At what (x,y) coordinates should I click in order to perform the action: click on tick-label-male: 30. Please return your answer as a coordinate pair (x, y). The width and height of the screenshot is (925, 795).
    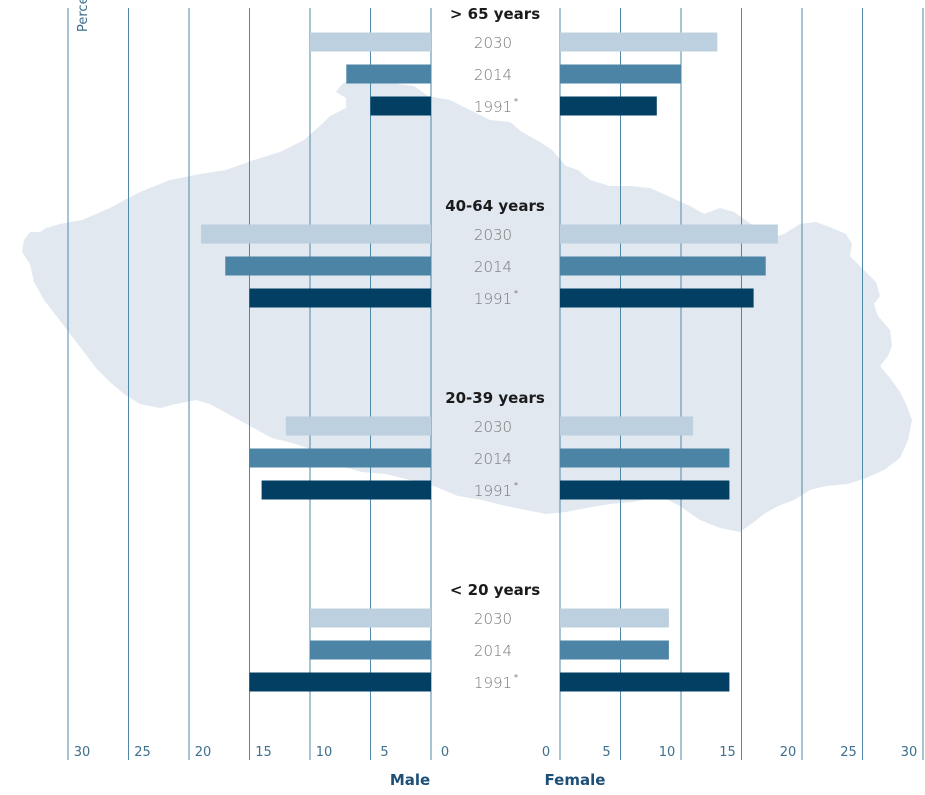
    Looking at the image, I should click on (82, 752).